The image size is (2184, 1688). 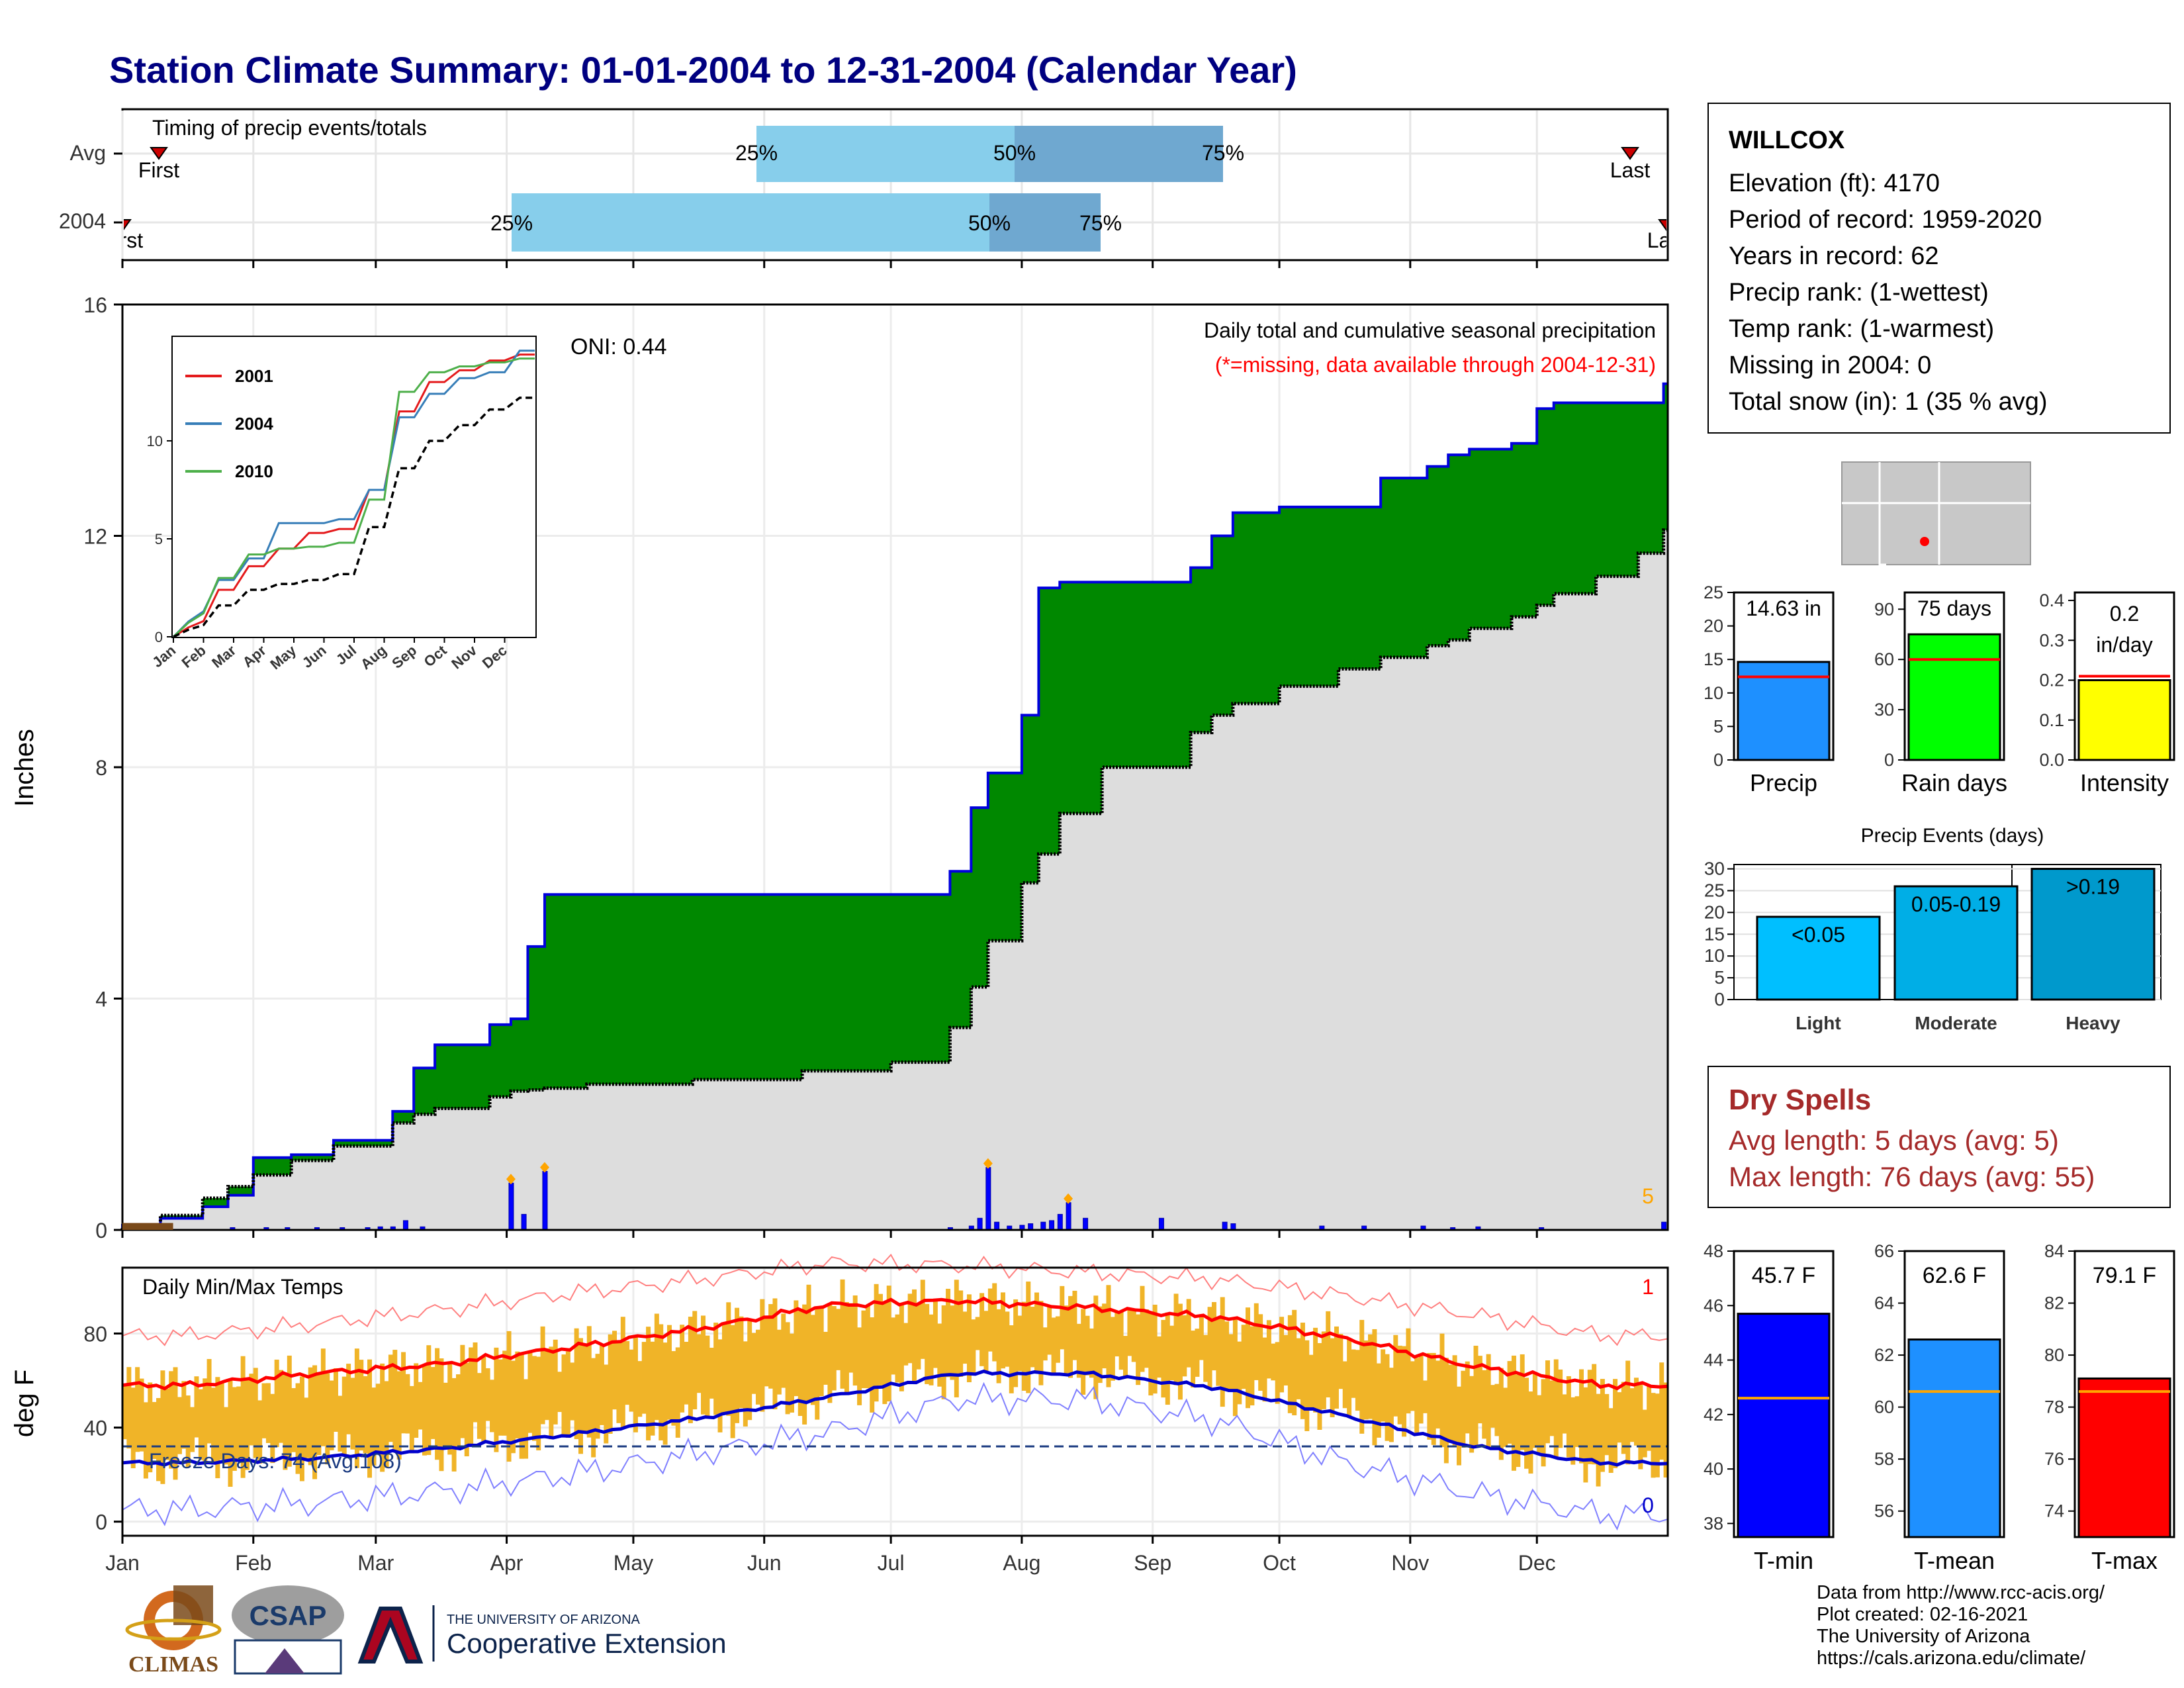 I want to click on events-bar, so click(x=2093, y=934).